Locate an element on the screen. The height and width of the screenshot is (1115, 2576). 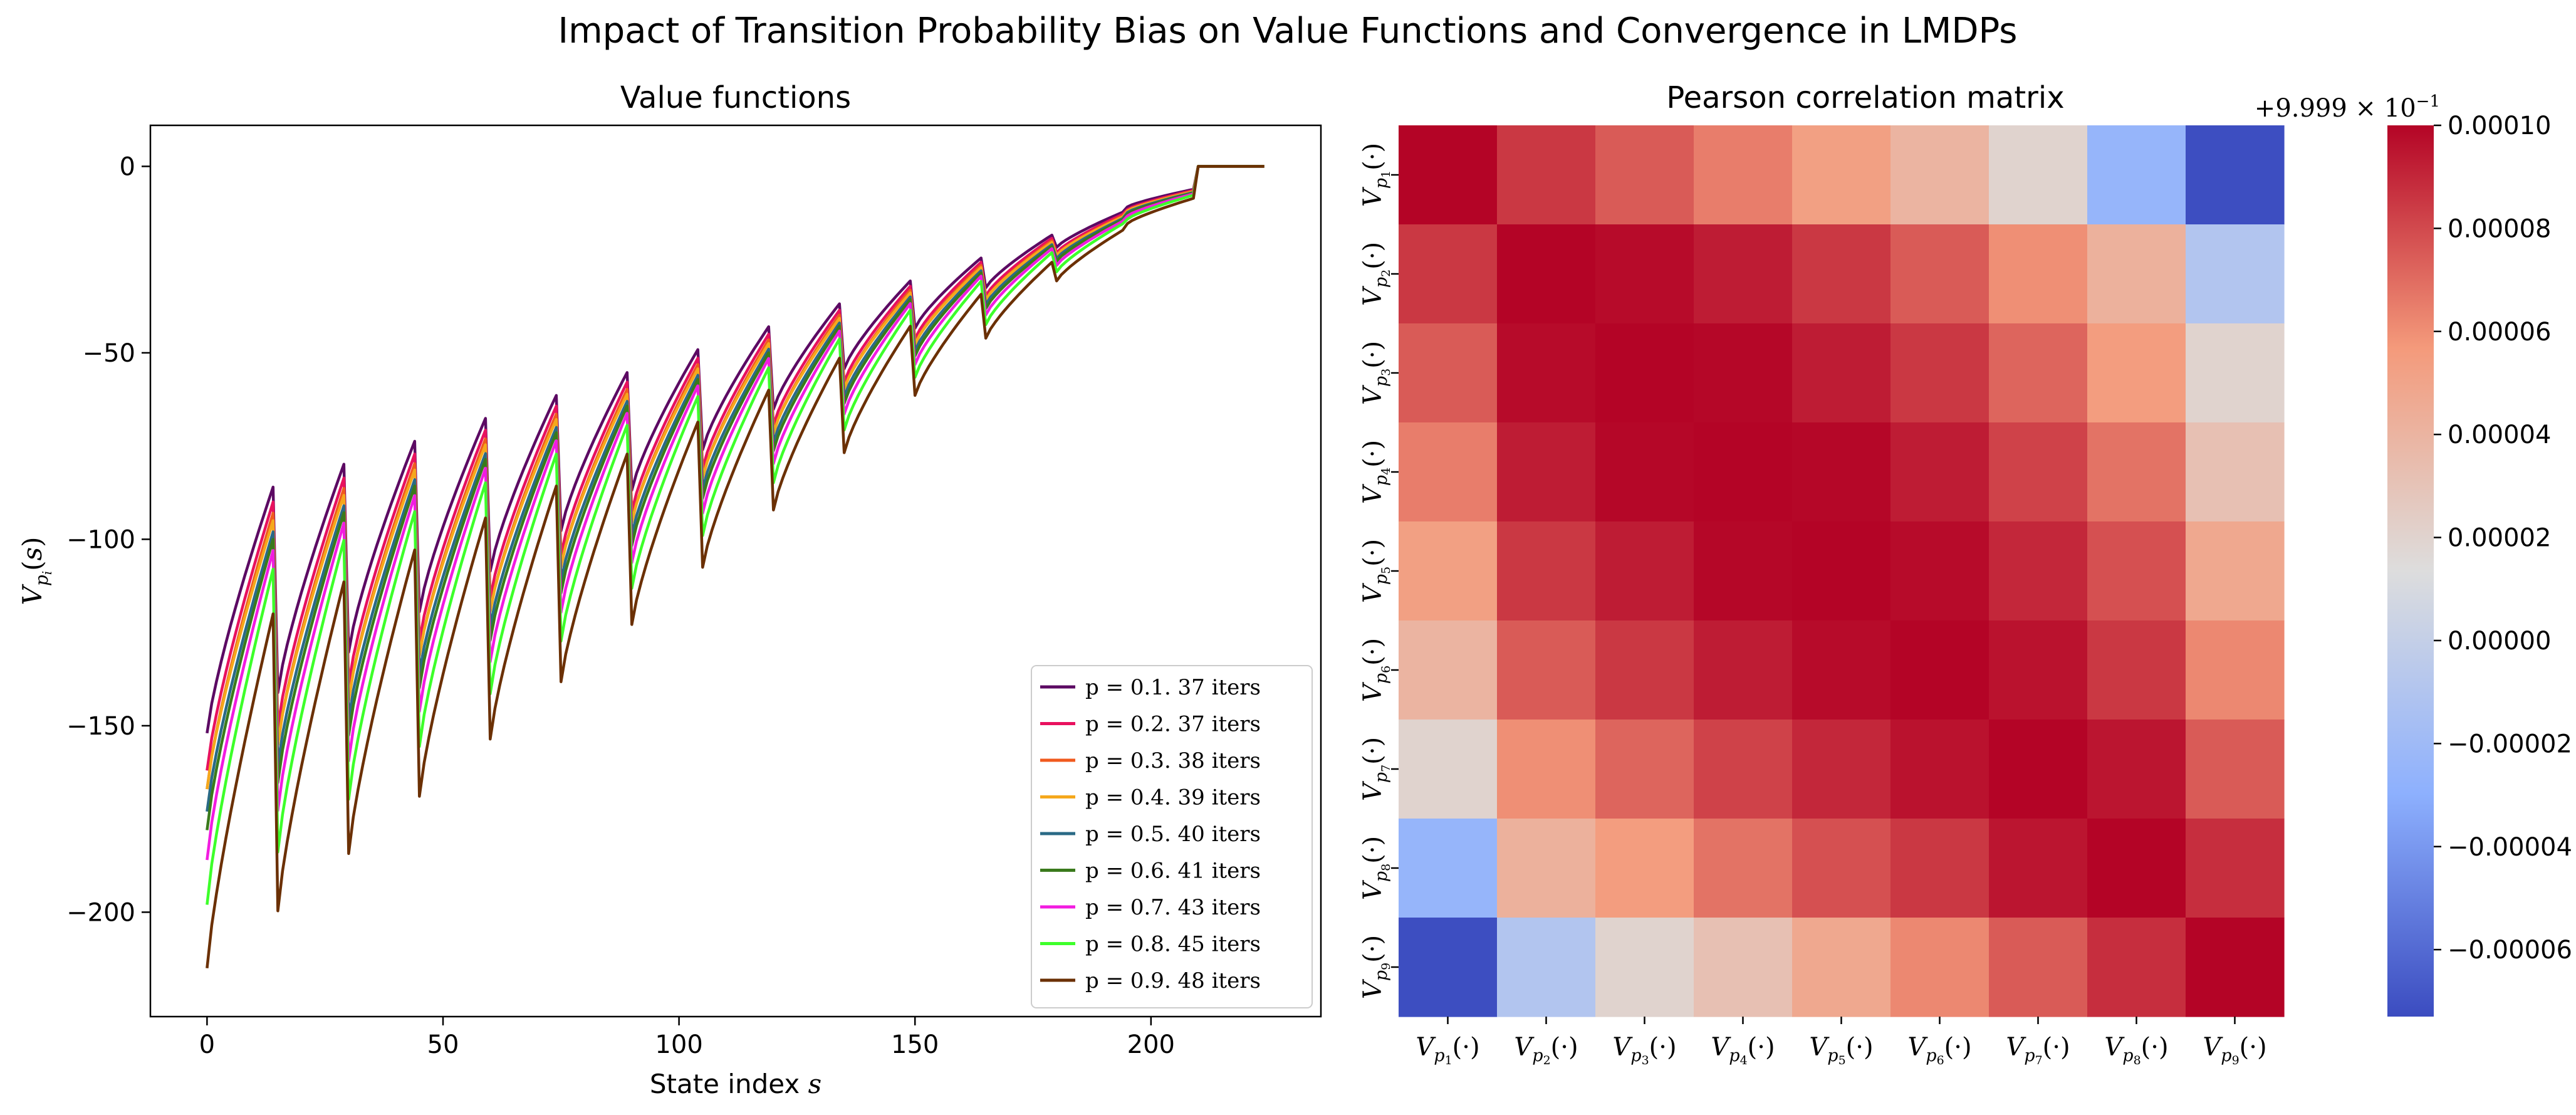
heatmap-col-label: Vp7(·) is located at coordinates (2038, 1050).